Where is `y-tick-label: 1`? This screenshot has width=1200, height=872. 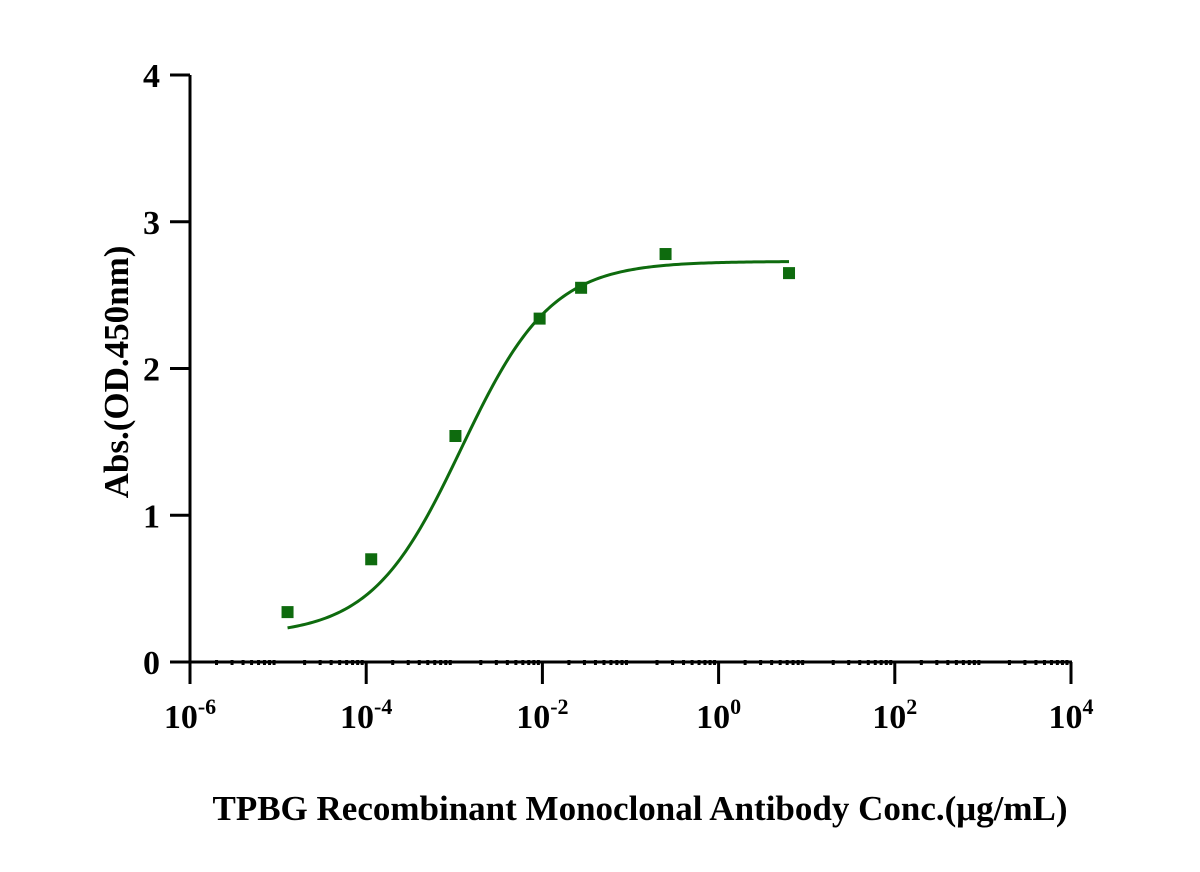 y-tick-label: 1 is located at coordinates (151, 516).